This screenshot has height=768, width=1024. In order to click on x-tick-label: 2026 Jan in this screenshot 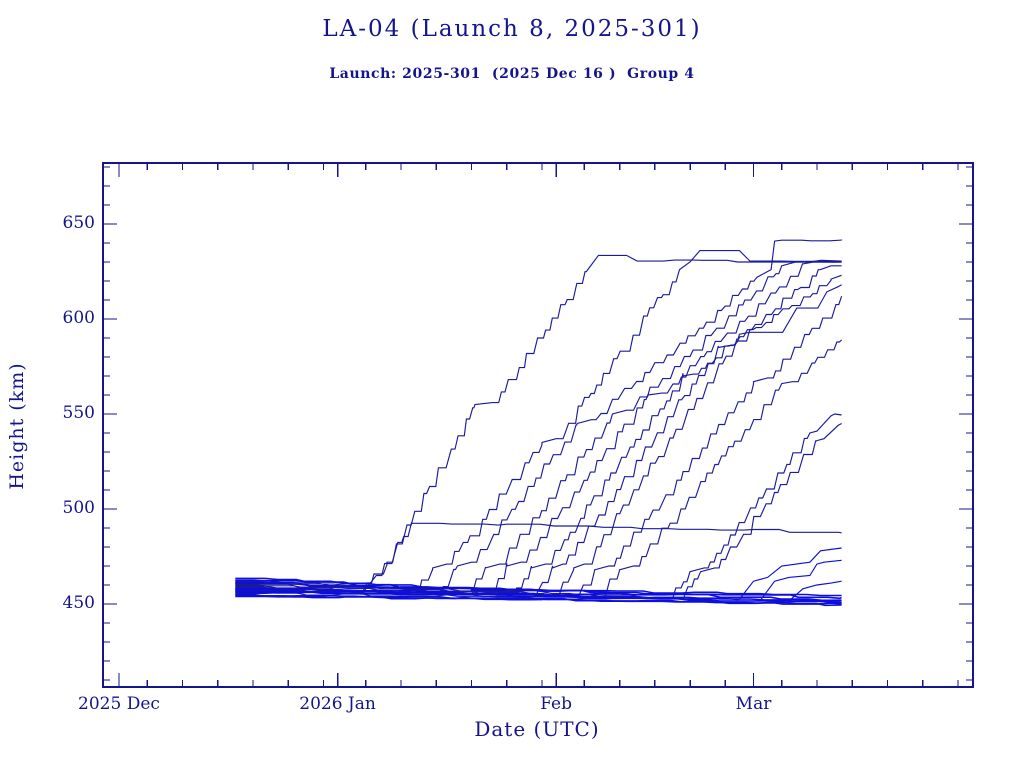, I will do `click(337, 704)`.